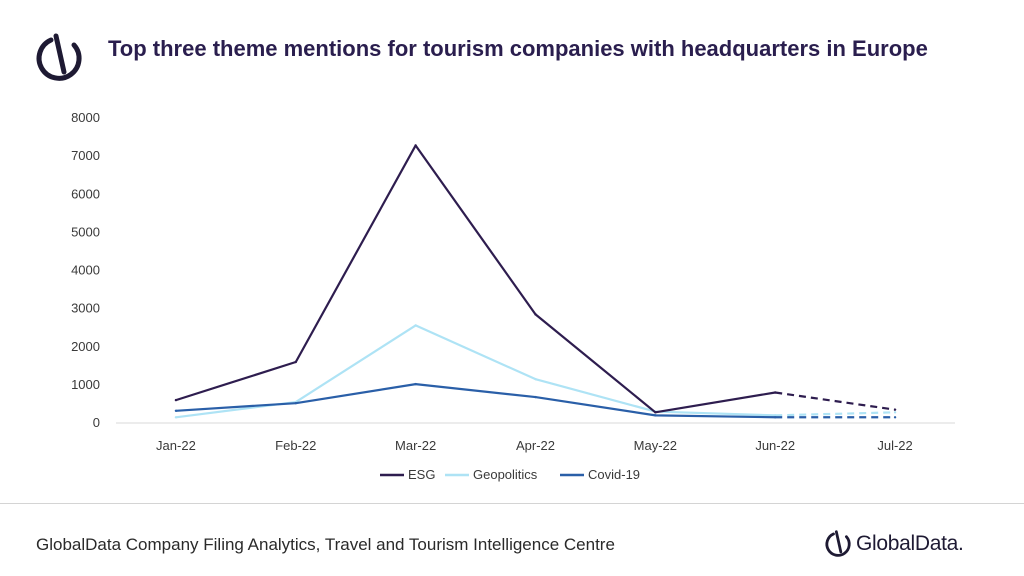  What do you see at coordinates (835, 414) in the screenshot?
I see `series-projection-geopolitics` at bounding box center [835, 414].